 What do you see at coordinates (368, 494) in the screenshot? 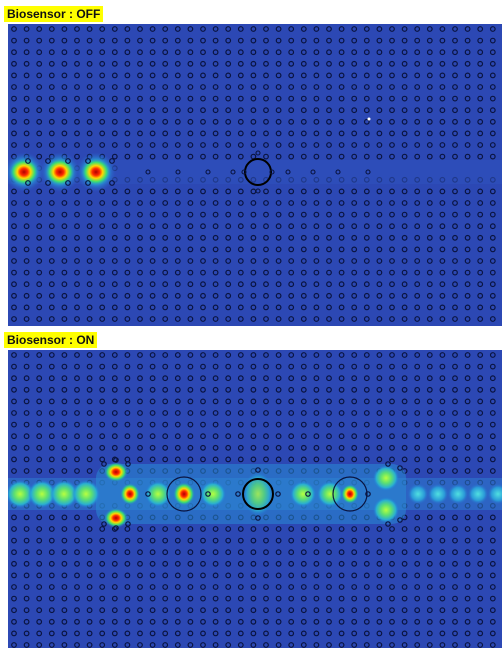
I see `defect-rod` at bounding box center [368, 494].